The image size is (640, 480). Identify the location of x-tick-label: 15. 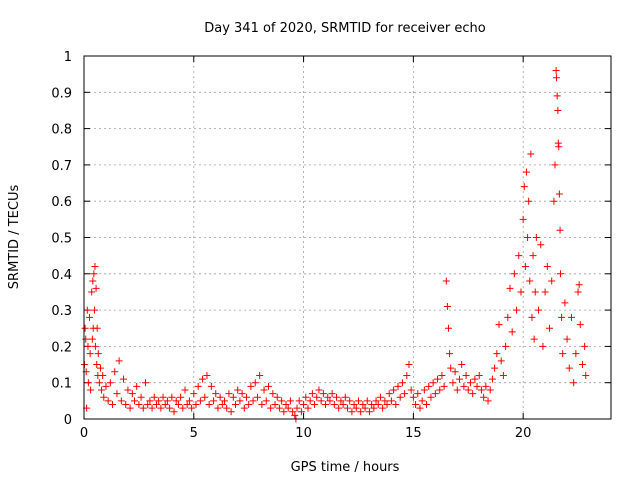
(413, 433).